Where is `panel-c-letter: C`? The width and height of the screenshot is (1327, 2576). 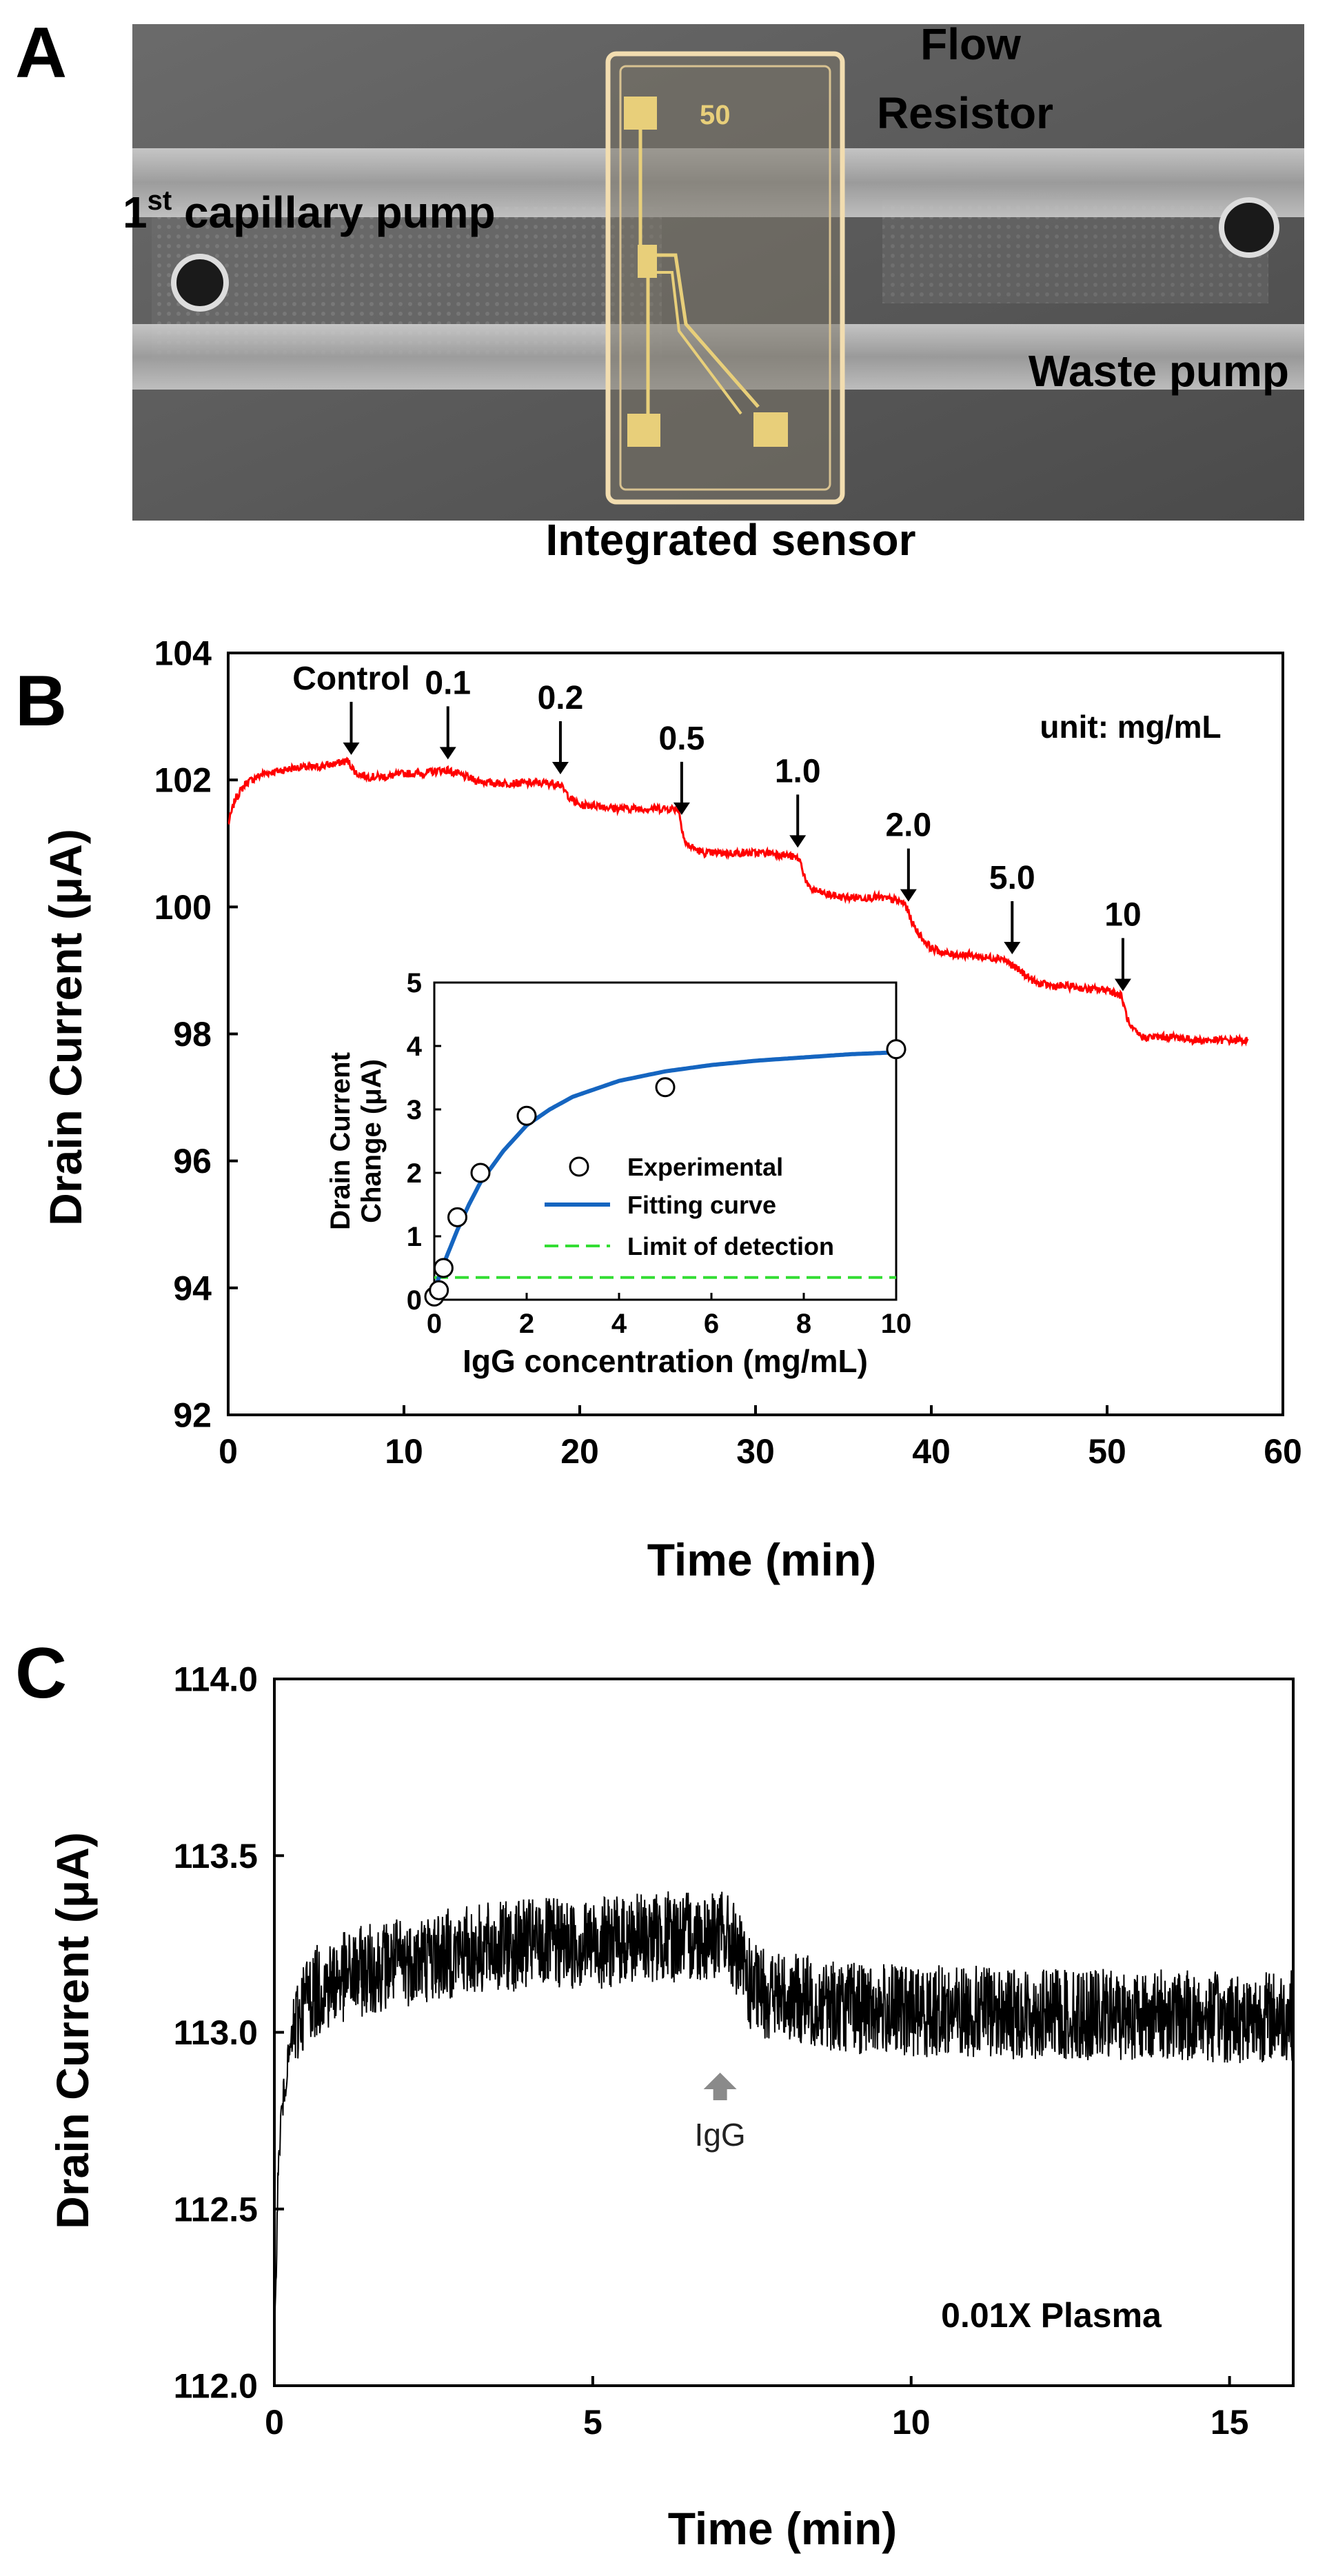 panel-c-letter: C is located at coordinates (41, 1673).